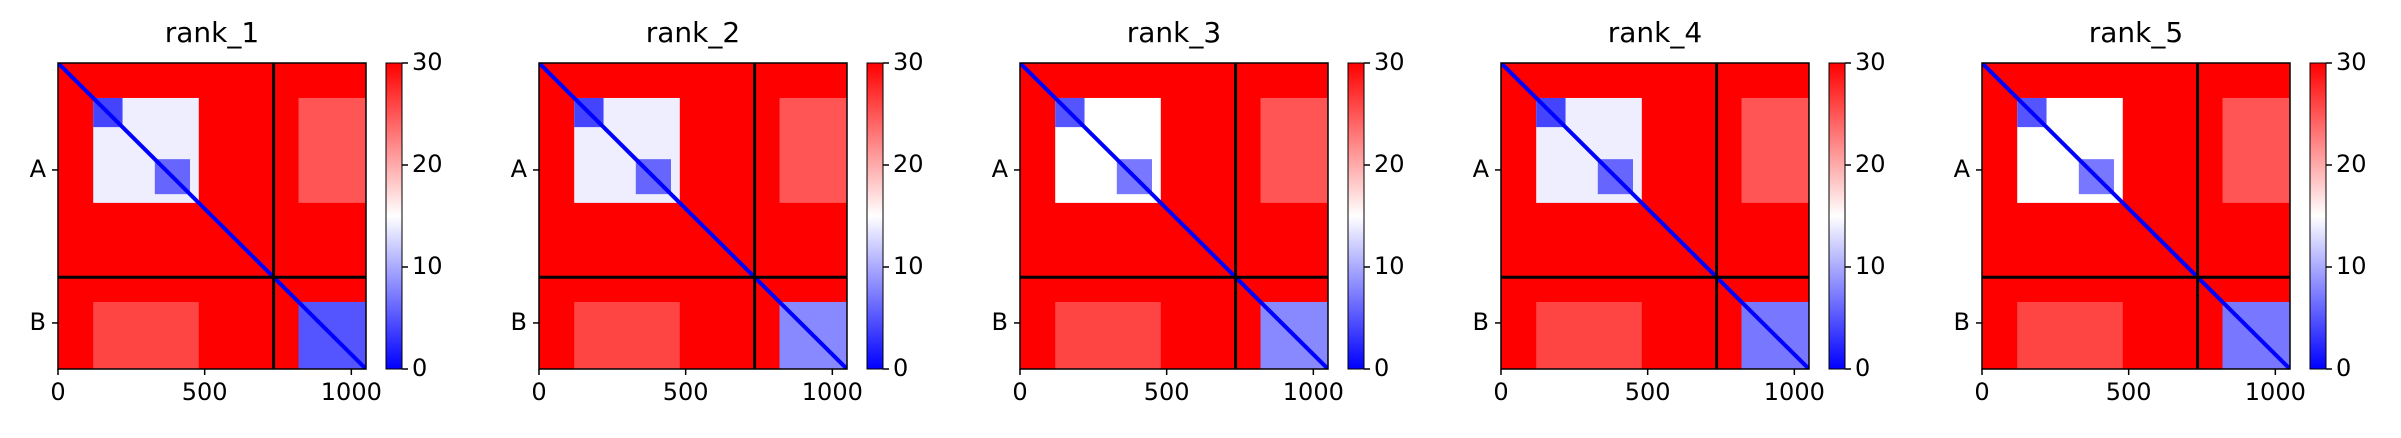 Image resolution: width=2401 pixels, height=438 pixels. What do you see at coordinates (1174, 32) in the screenshot?
I see `chart-title: rank_3` at bounding box center [1174, 32].